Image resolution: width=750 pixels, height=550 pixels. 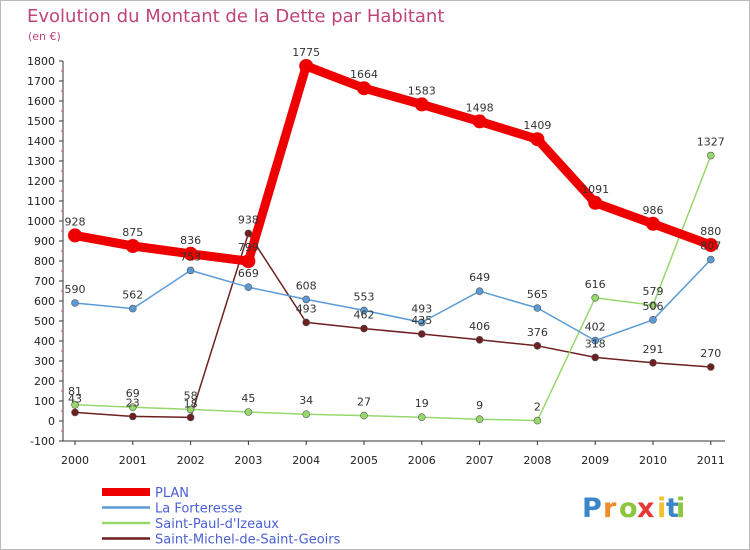 What do you see at coordinates (44, 36) in the screenshot?
I see `chart-subtitle: (en €)` at bounding box center [44, 36].